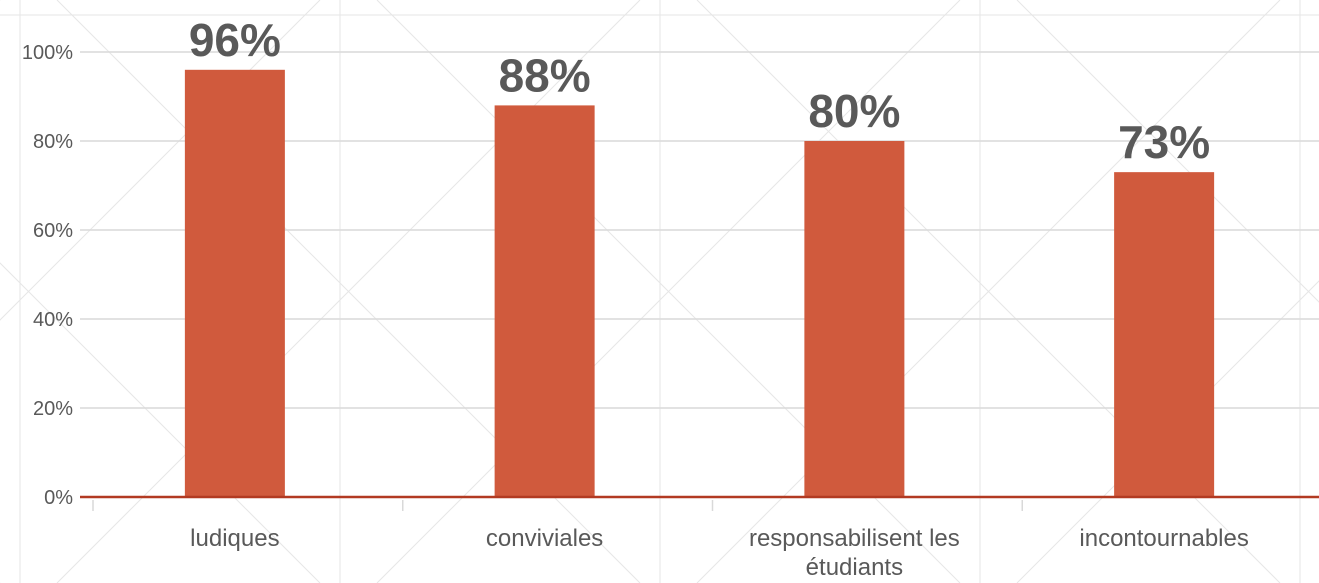  What do you see at coordinates (854, 553) in the screenshot?
I see `x-category-label: responsabilisent les étudiants` at bounding box center [854, 553].